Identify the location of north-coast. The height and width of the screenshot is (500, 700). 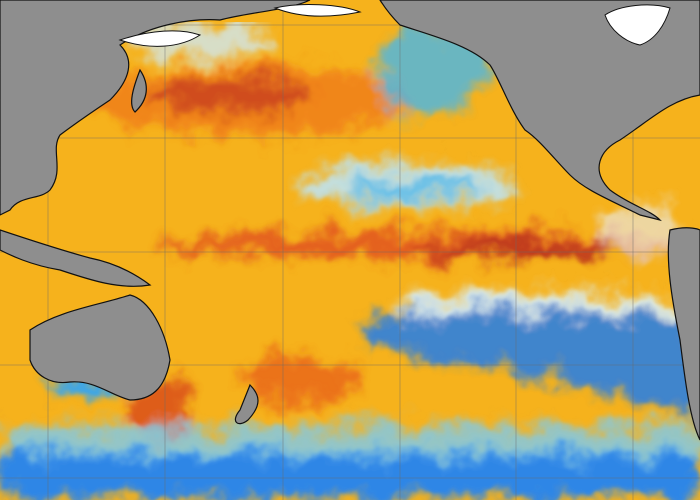
(240, 25).